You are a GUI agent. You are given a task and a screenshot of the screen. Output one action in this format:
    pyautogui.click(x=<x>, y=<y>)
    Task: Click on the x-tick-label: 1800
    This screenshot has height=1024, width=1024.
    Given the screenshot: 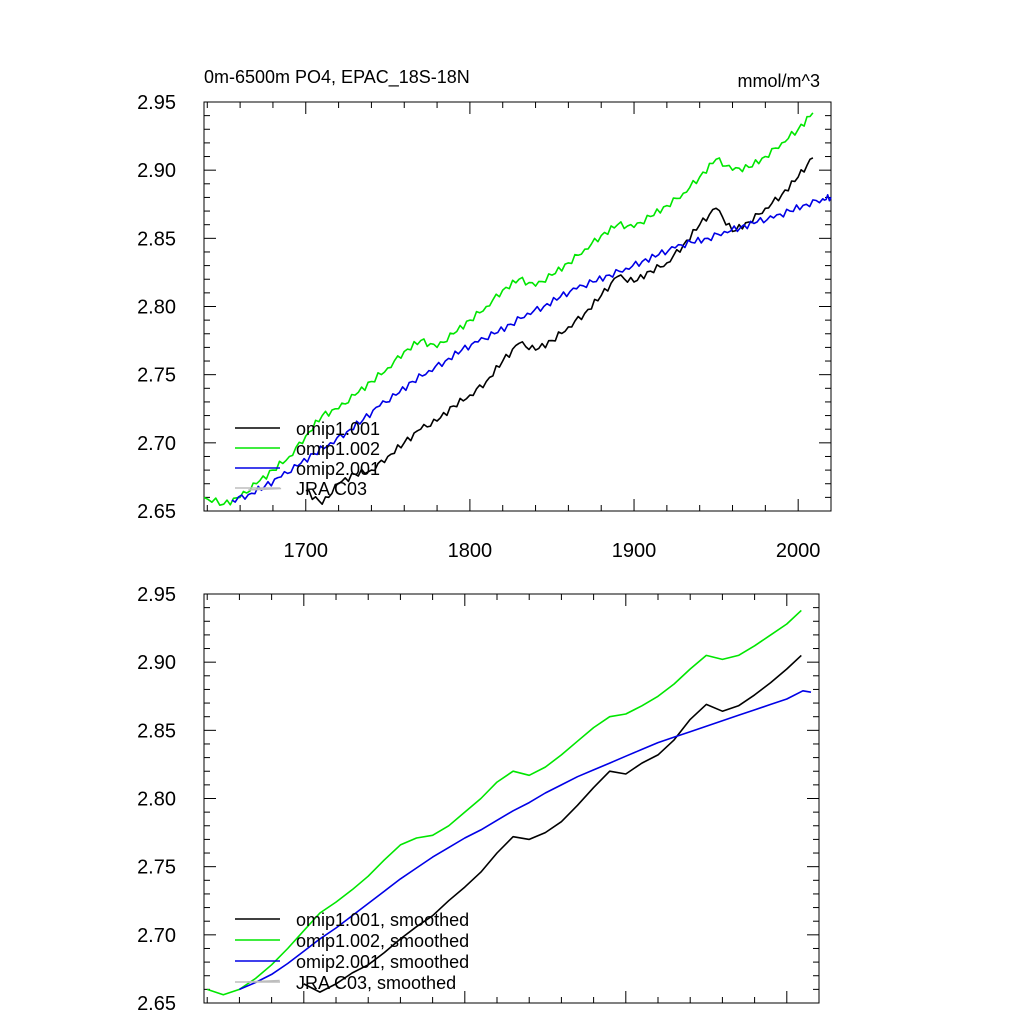 What is the action you would take?
    pyautogui.click(x=470, y=551)
    